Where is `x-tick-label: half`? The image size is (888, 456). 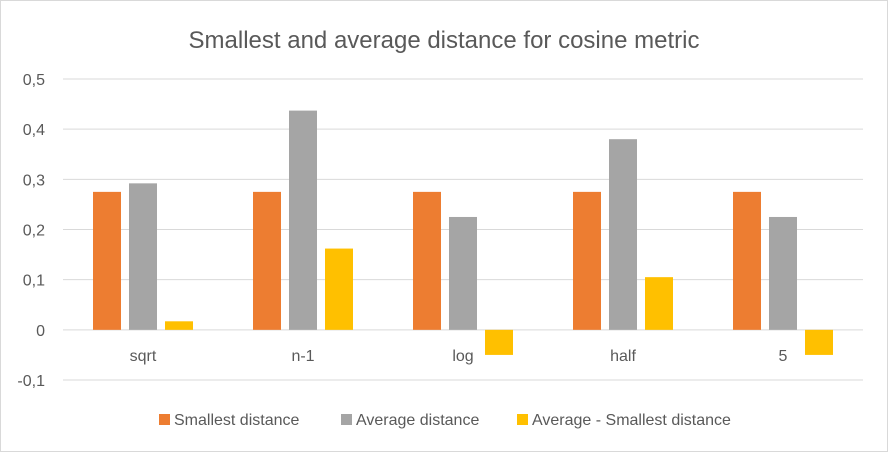 x-tick-label: half is located at coordinates (623, 356).